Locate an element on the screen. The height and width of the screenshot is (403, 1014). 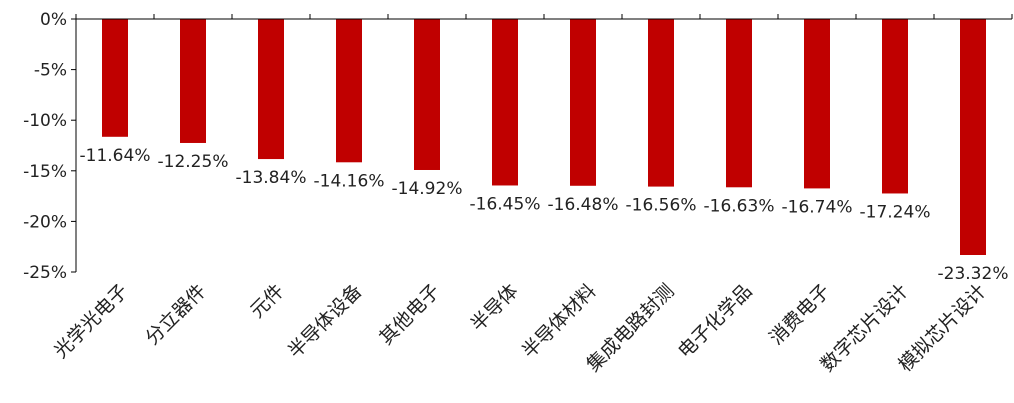
data-label: -16.45% is located at coordinates (505, 204).